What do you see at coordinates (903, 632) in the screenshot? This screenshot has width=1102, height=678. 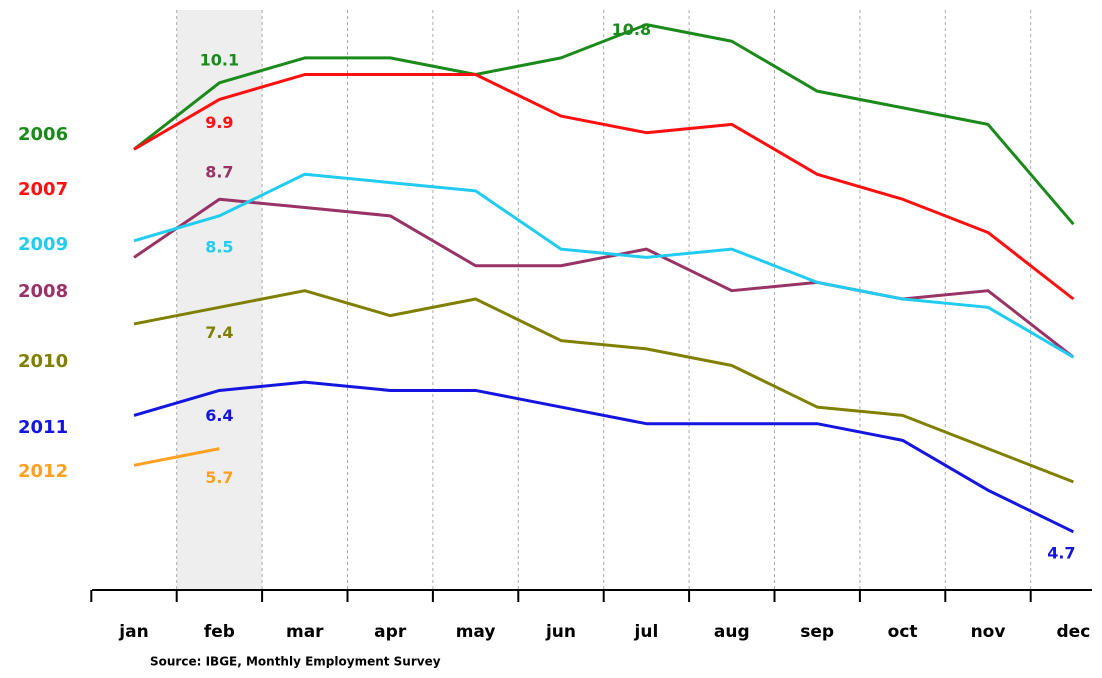 I see `x-tick-label: oct` at bounding box center [903, 632].